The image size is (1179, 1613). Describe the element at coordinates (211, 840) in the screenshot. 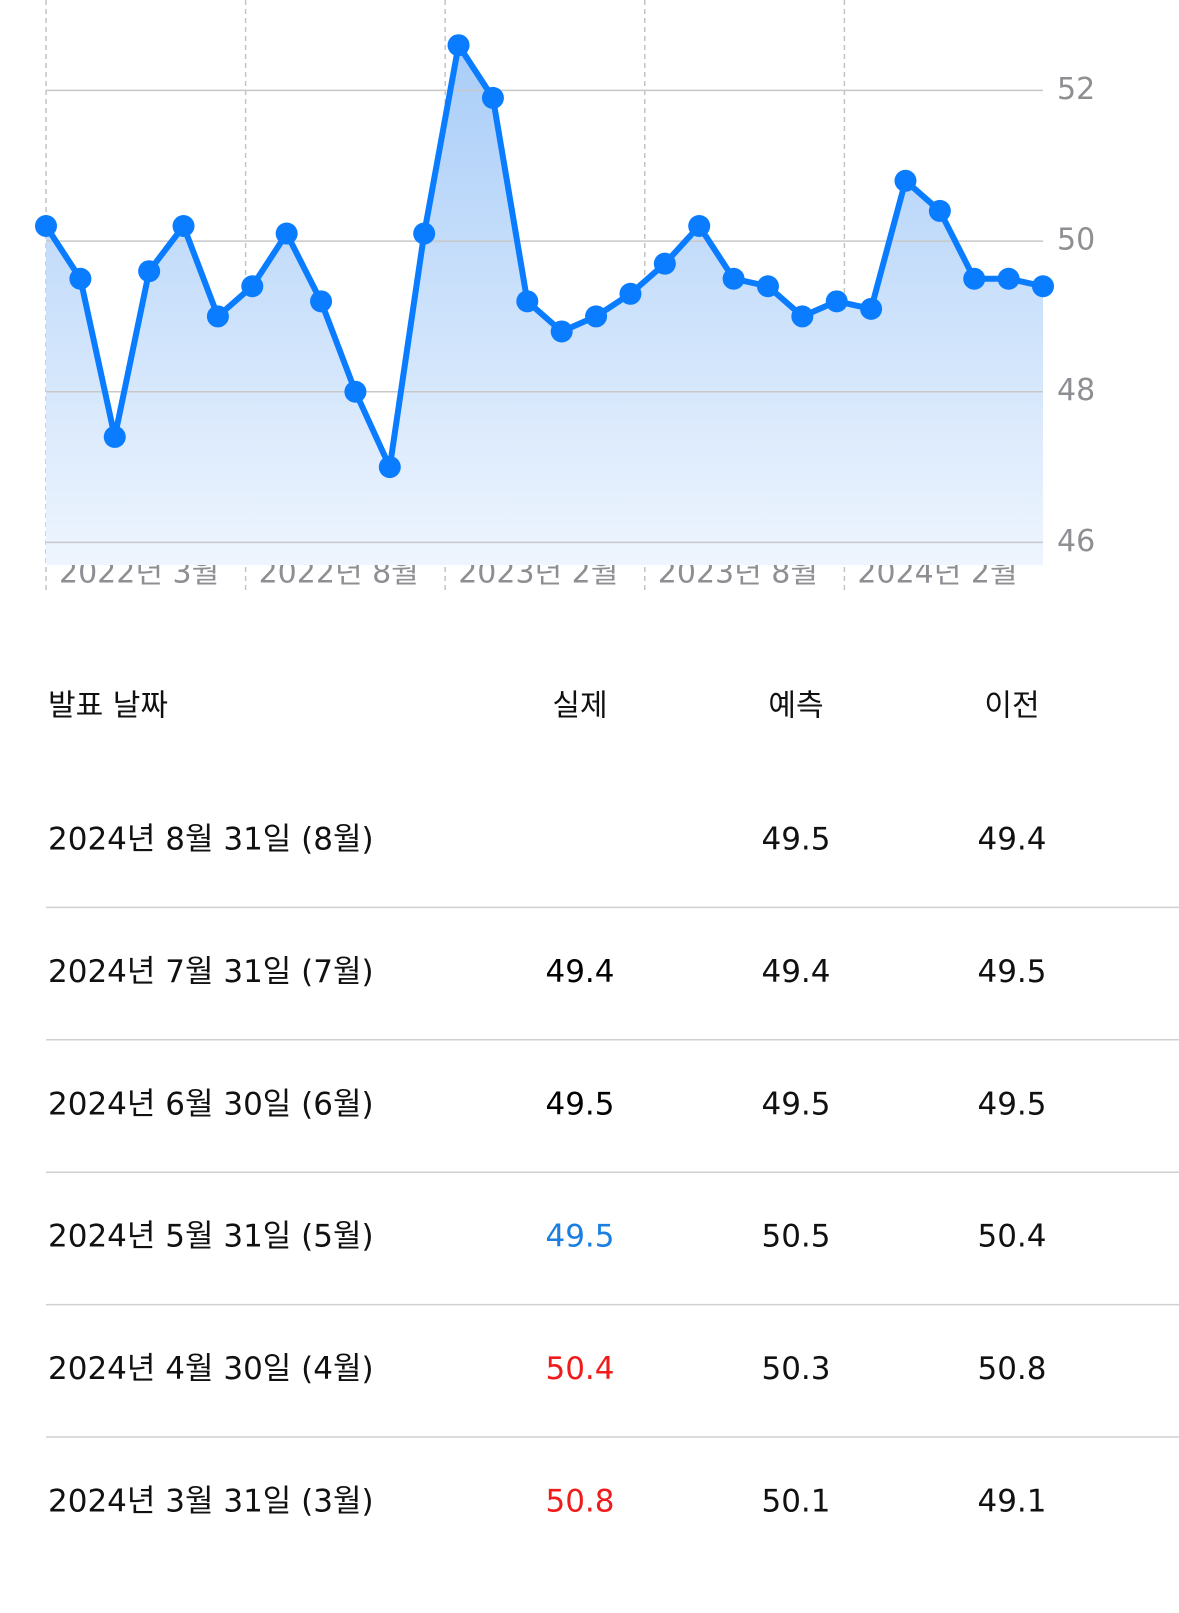

I see `table-cell: 2024년 8월 31일 (8월)` at that location.